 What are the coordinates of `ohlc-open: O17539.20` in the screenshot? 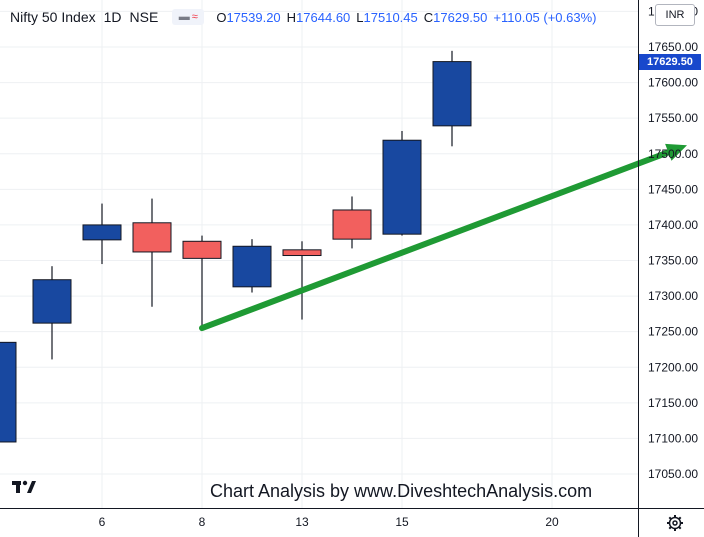 It's located at (248, 17).